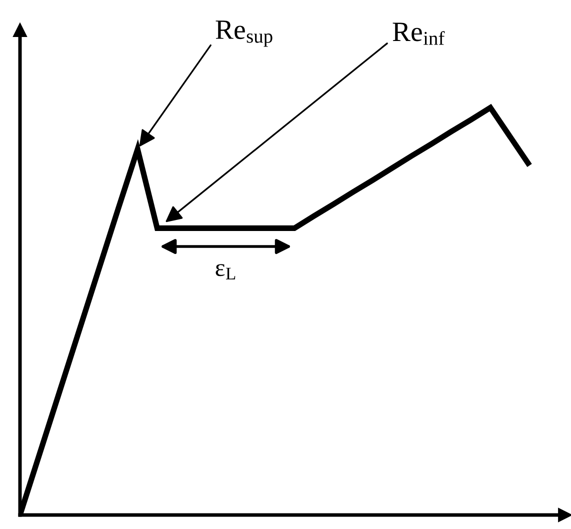 The image size is (571, 529). What do you see at coordinates (418, 33) in the screenshot?
I see `text: Re$_{inf}$` at bounding box center [418, 33].